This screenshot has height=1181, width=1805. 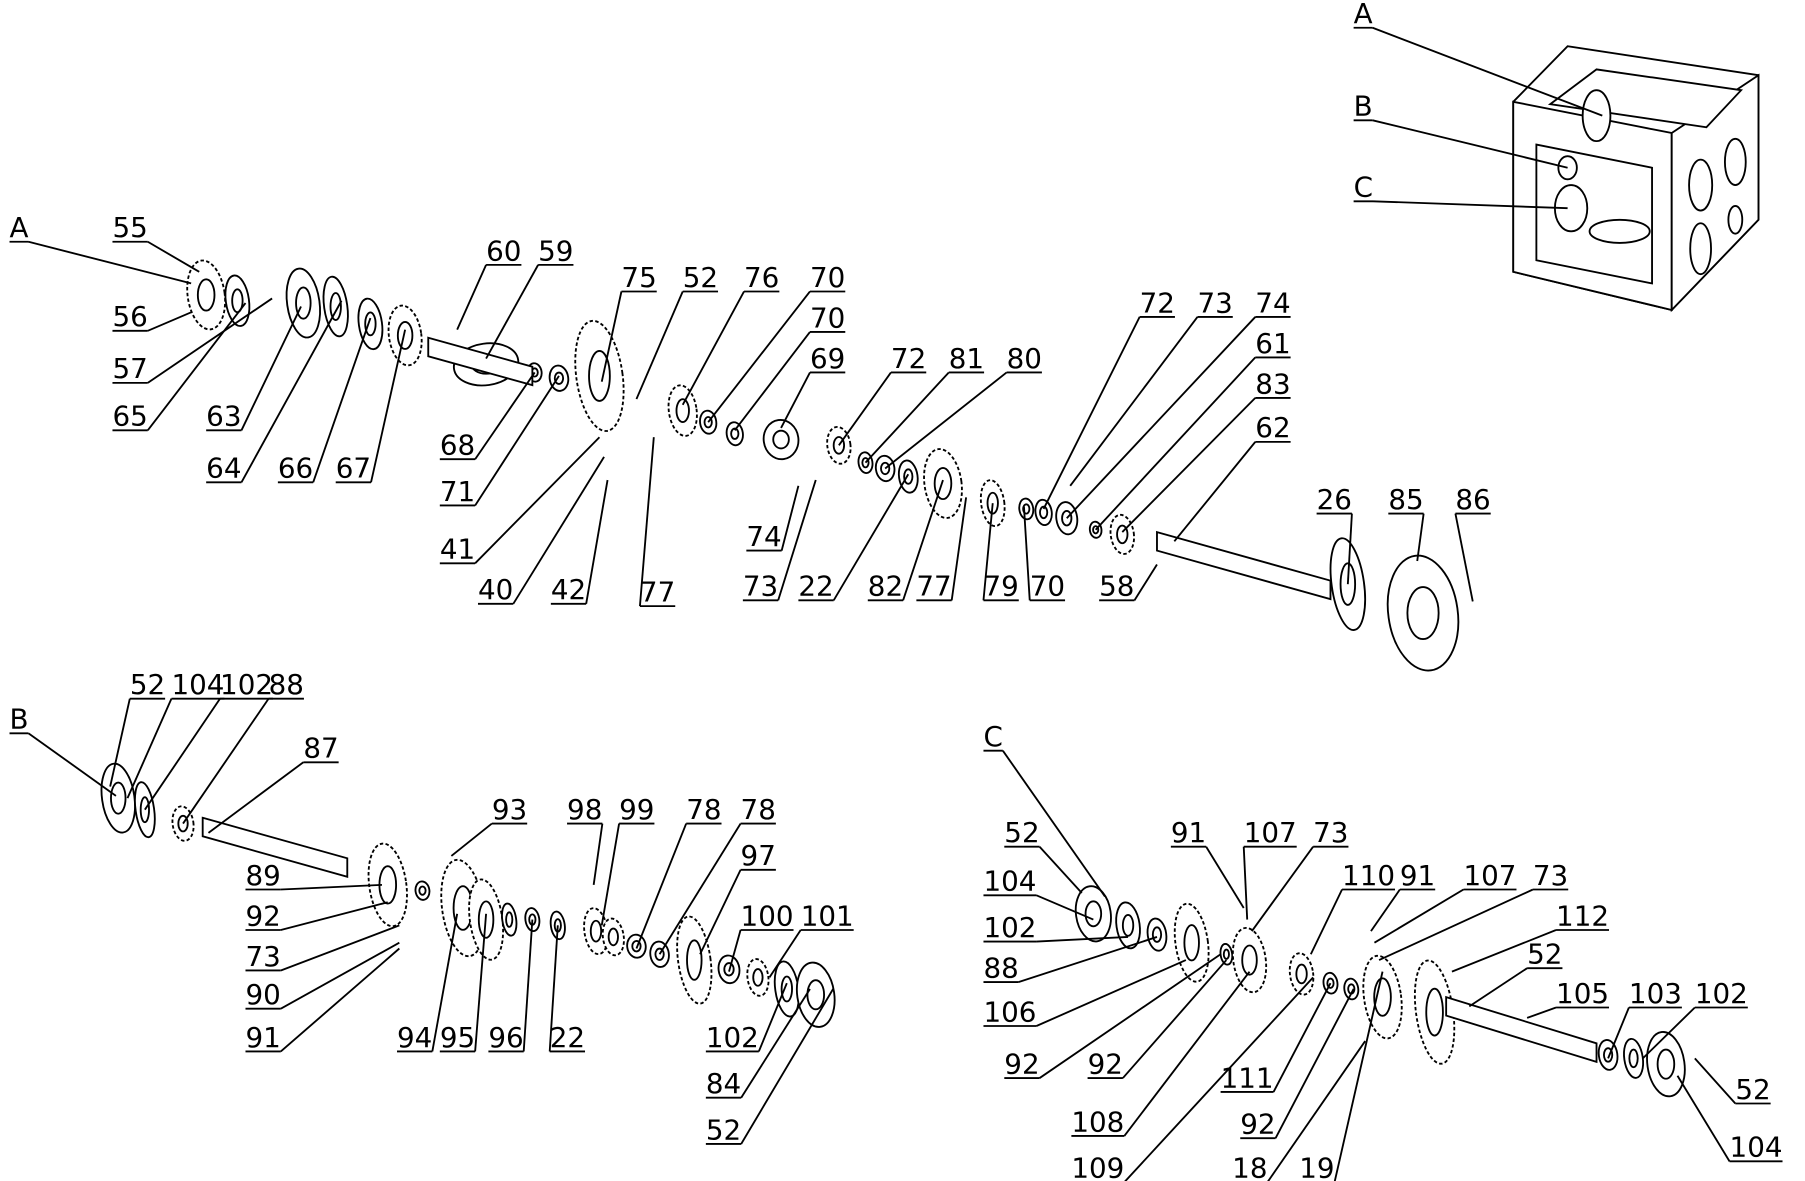 What do you see at coordinates (1097, 1166) in the screenshot?
I see `callout-label: 109` at bounding box center [1097, 1166].